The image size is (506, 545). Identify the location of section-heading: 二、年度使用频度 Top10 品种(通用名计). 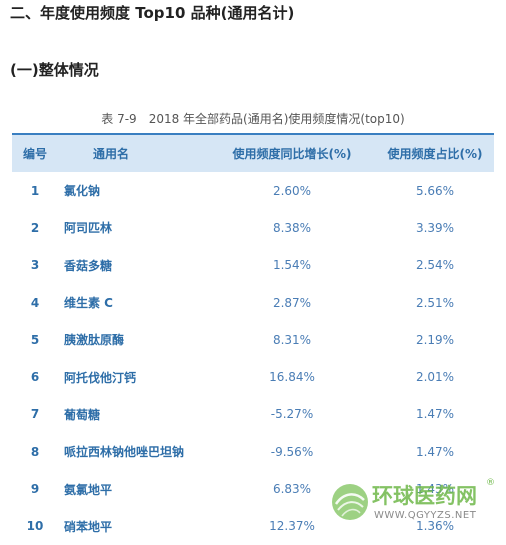
(152, 13).